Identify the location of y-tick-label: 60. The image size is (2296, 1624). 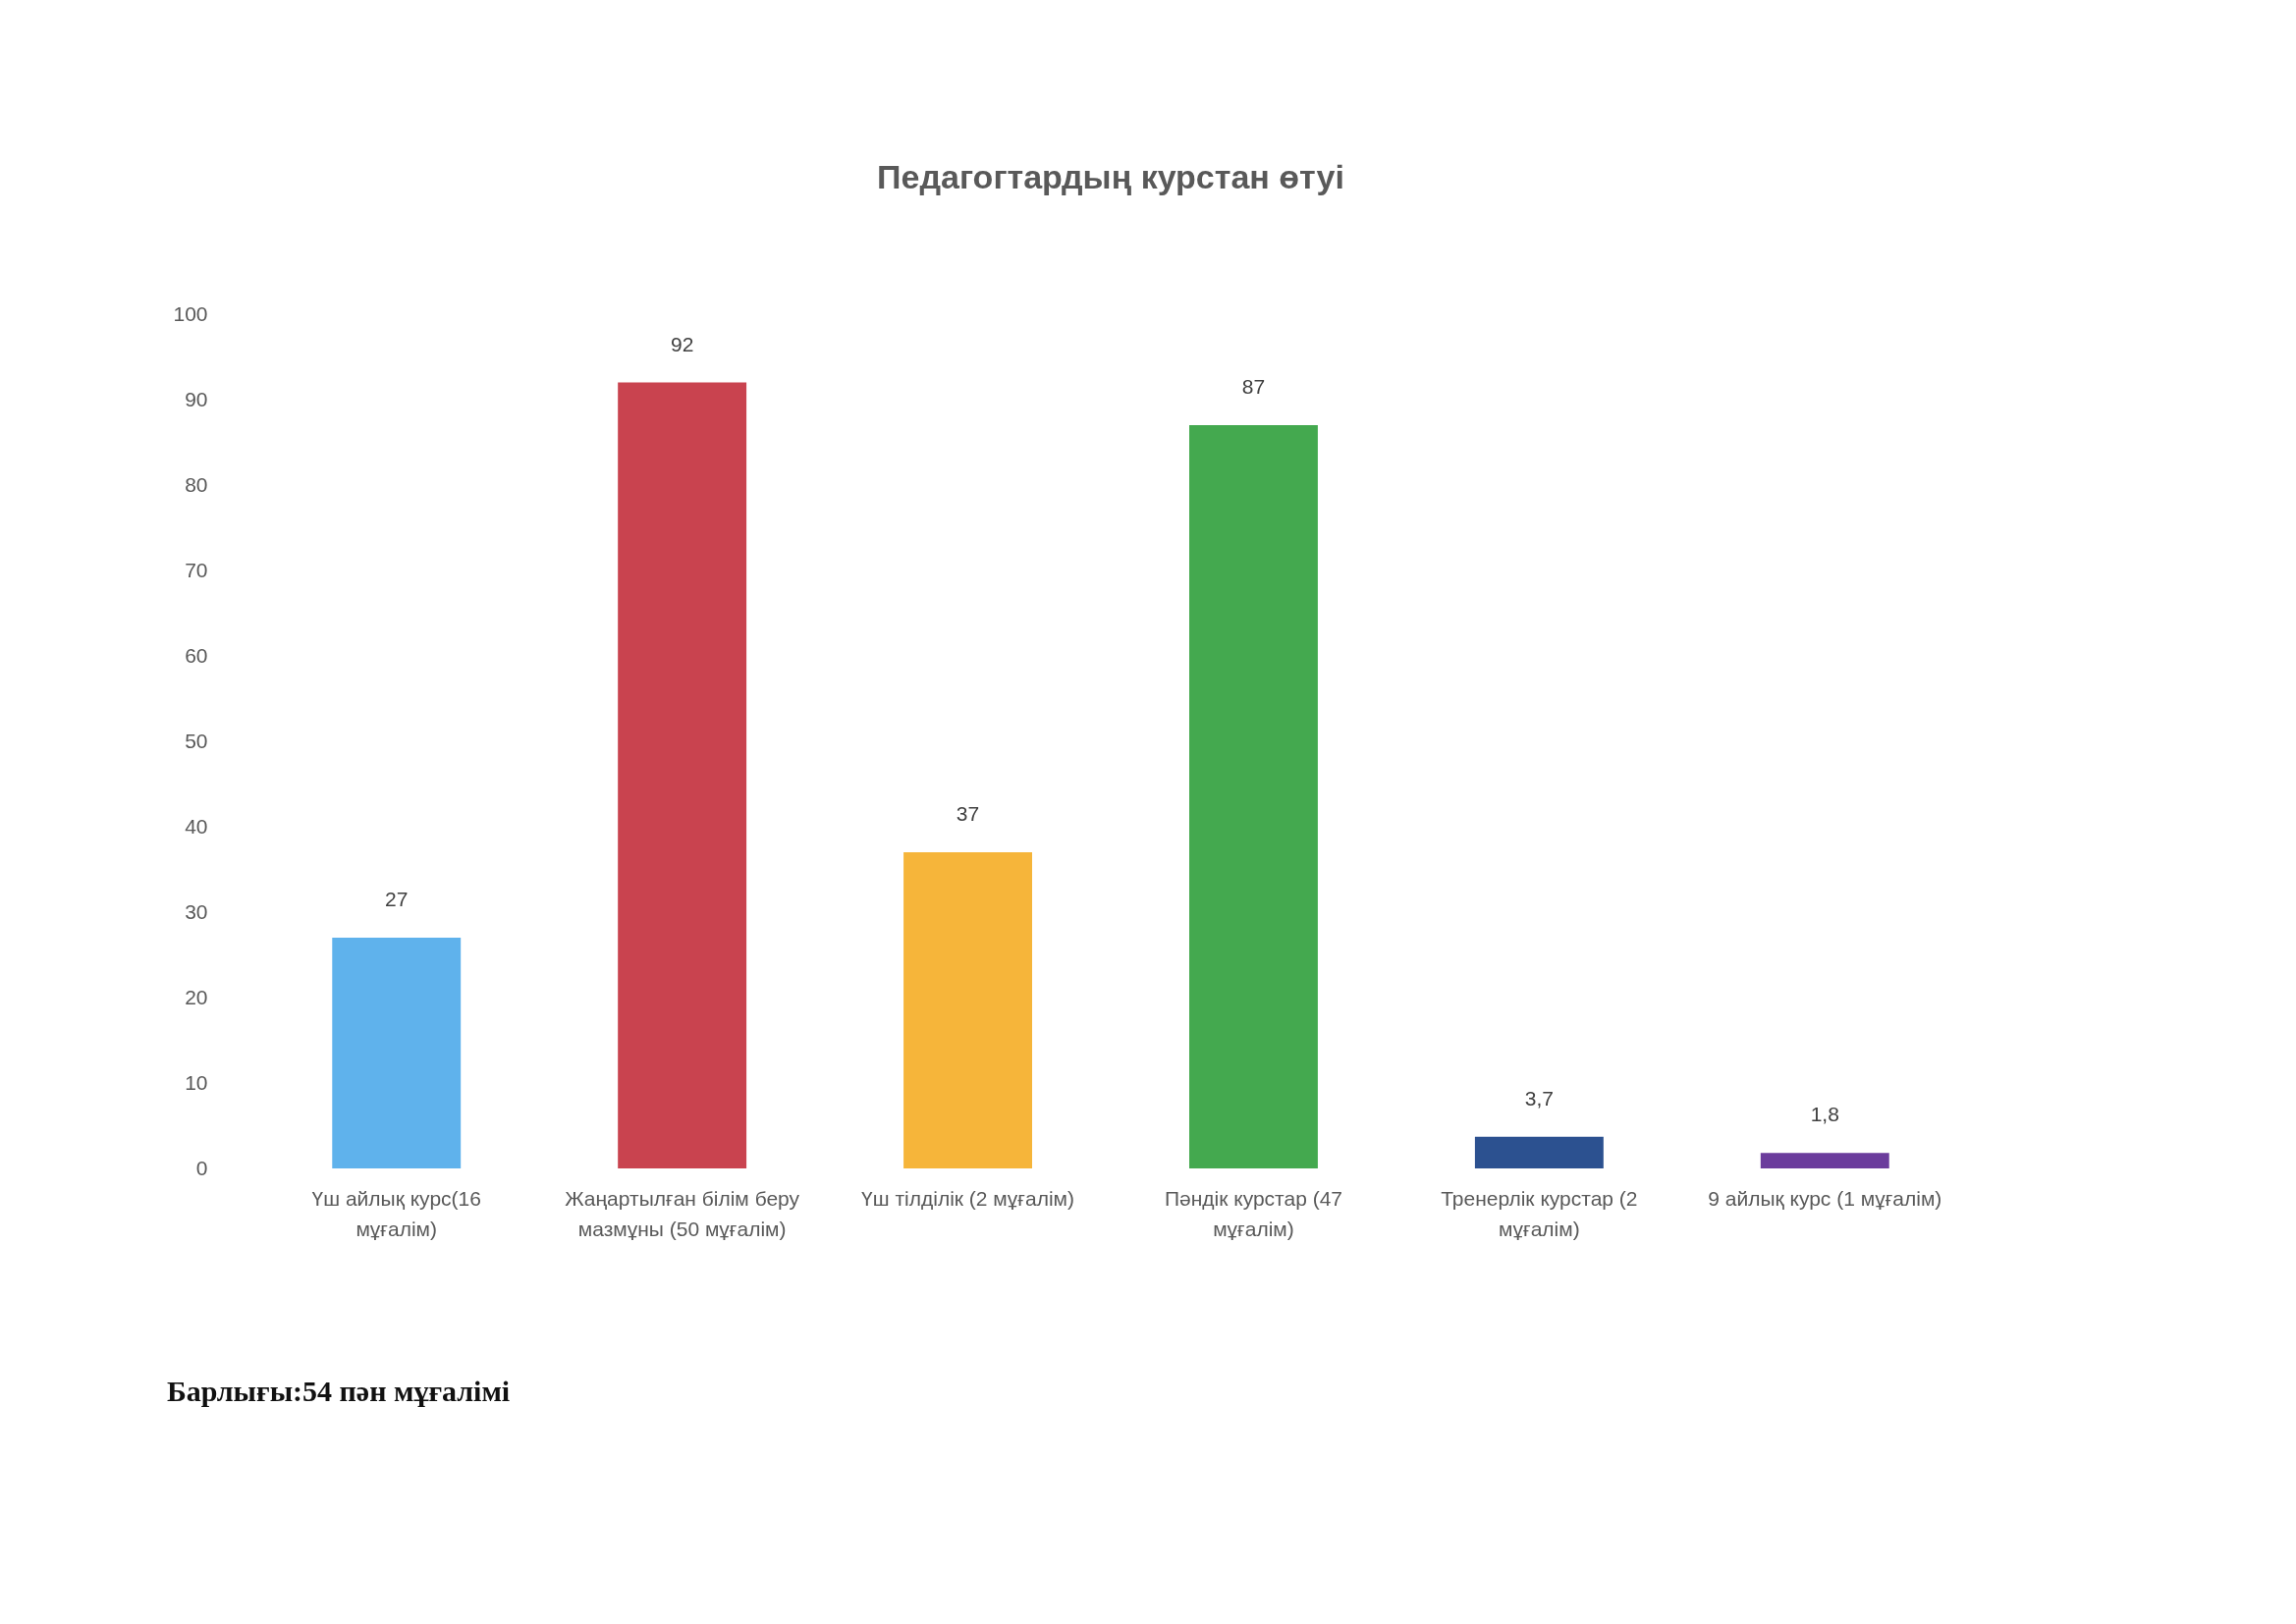
(196, 655).